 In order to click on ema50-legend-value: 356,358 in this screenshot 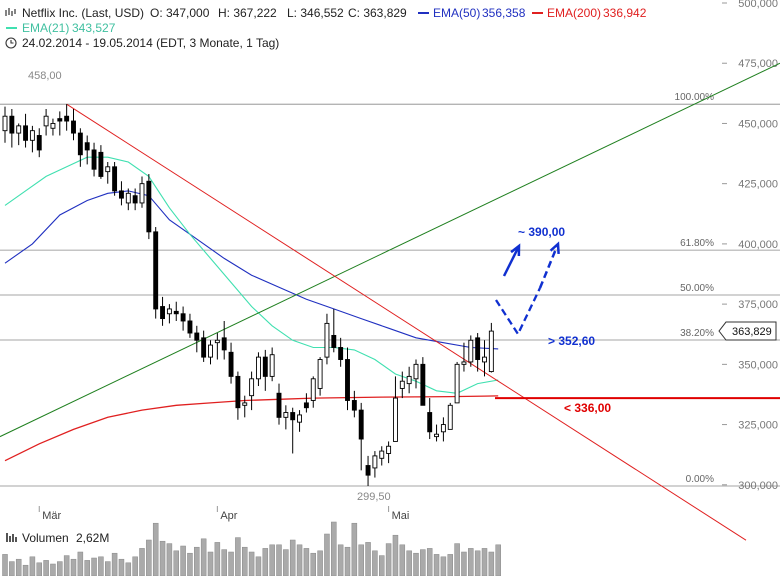, I will do `click(504, 13)`.